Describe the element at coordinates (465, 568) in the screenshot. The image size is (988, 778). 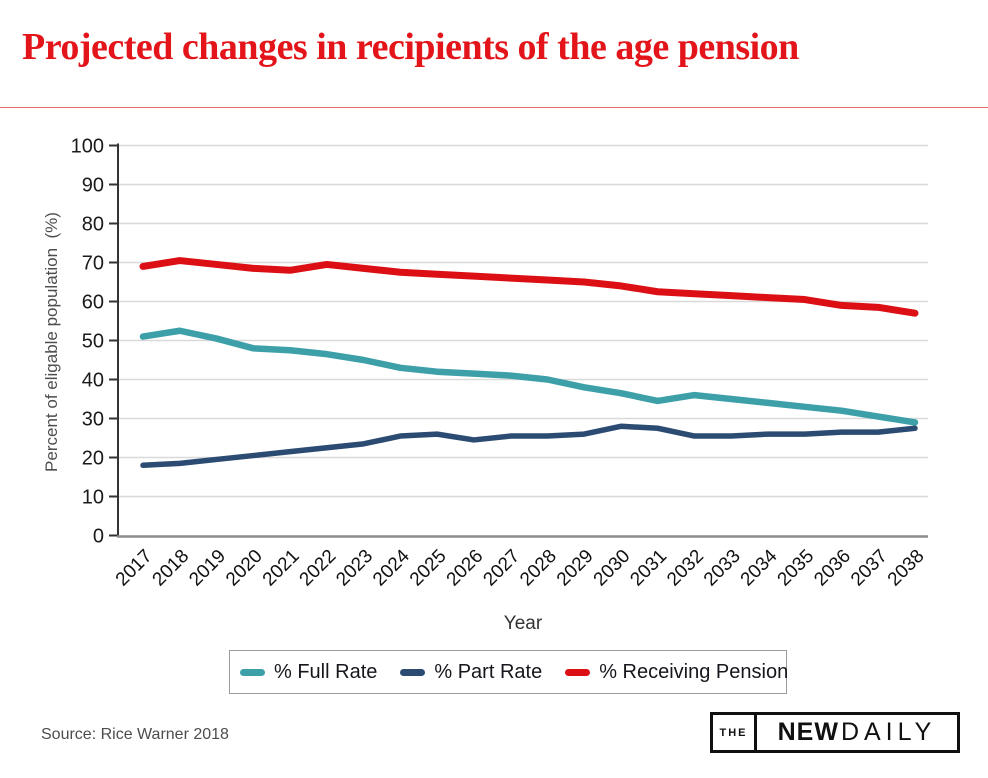
I see `x-tick-label: 2026` at that location.